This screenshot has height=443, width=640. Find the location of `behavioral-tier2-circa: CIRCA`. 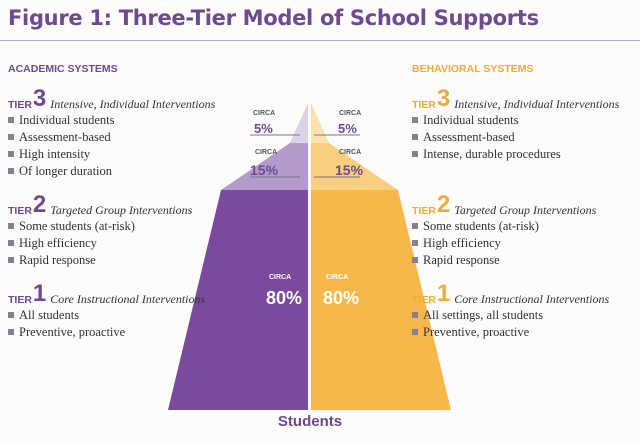

behavioral-tier2-circa: CIRCA is located at coordinates (350, 152).